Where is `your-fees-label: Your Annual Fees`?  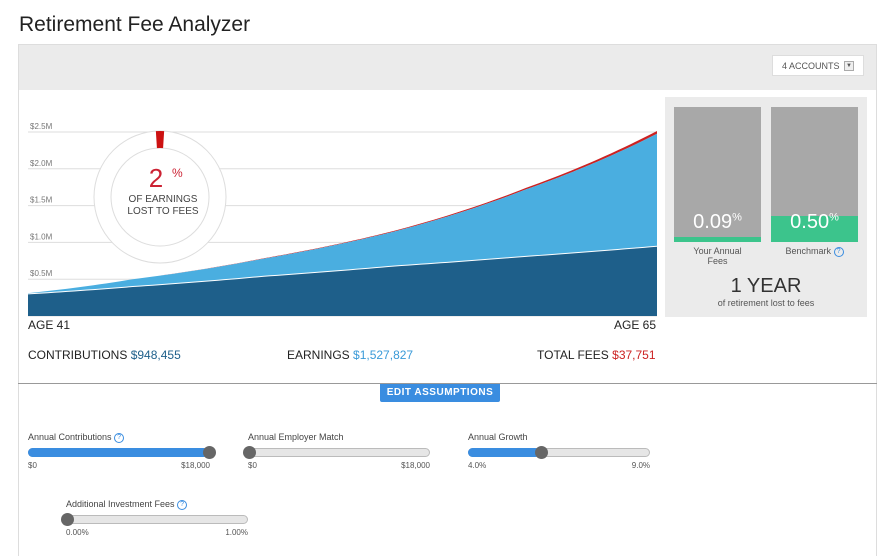
your-fees-label: Your Annual Fees is located at coordinates (717, 256).